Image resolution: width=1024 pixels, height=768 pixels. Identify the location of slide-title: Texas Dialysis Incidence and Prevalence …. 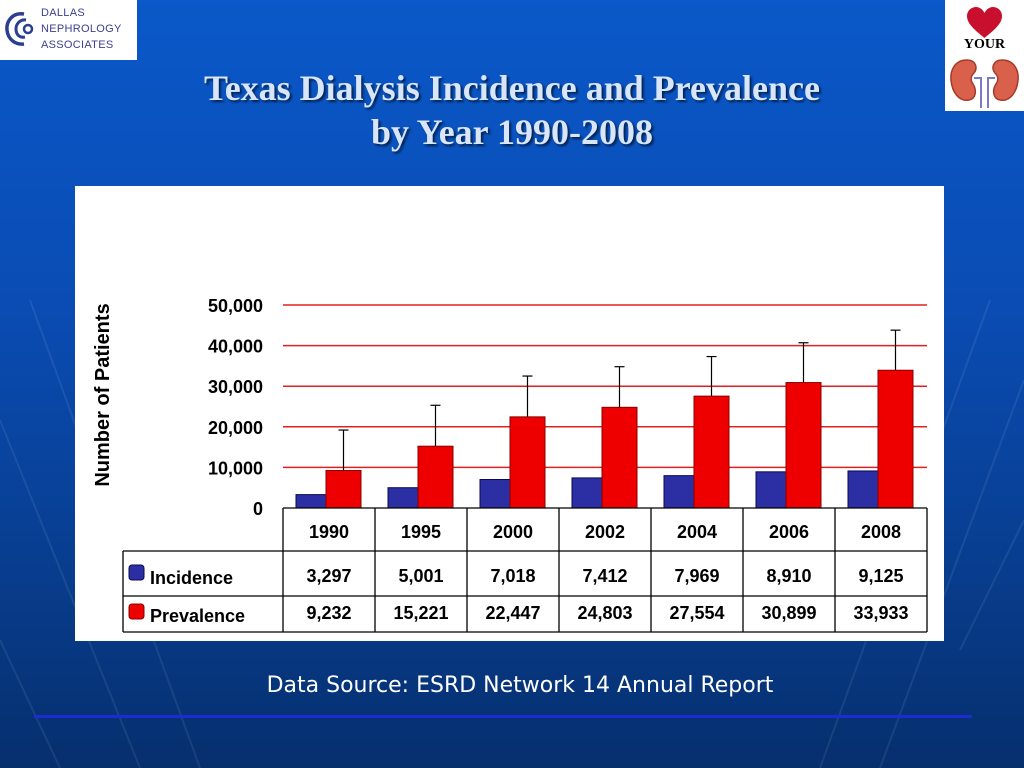
(512, 110).